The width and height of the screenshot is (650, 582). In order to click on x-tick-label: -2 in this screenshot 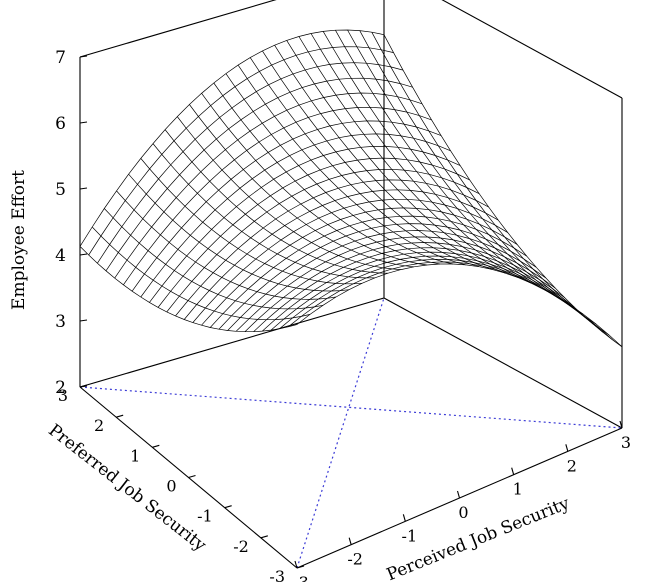, I will do `click(355, 559)`.